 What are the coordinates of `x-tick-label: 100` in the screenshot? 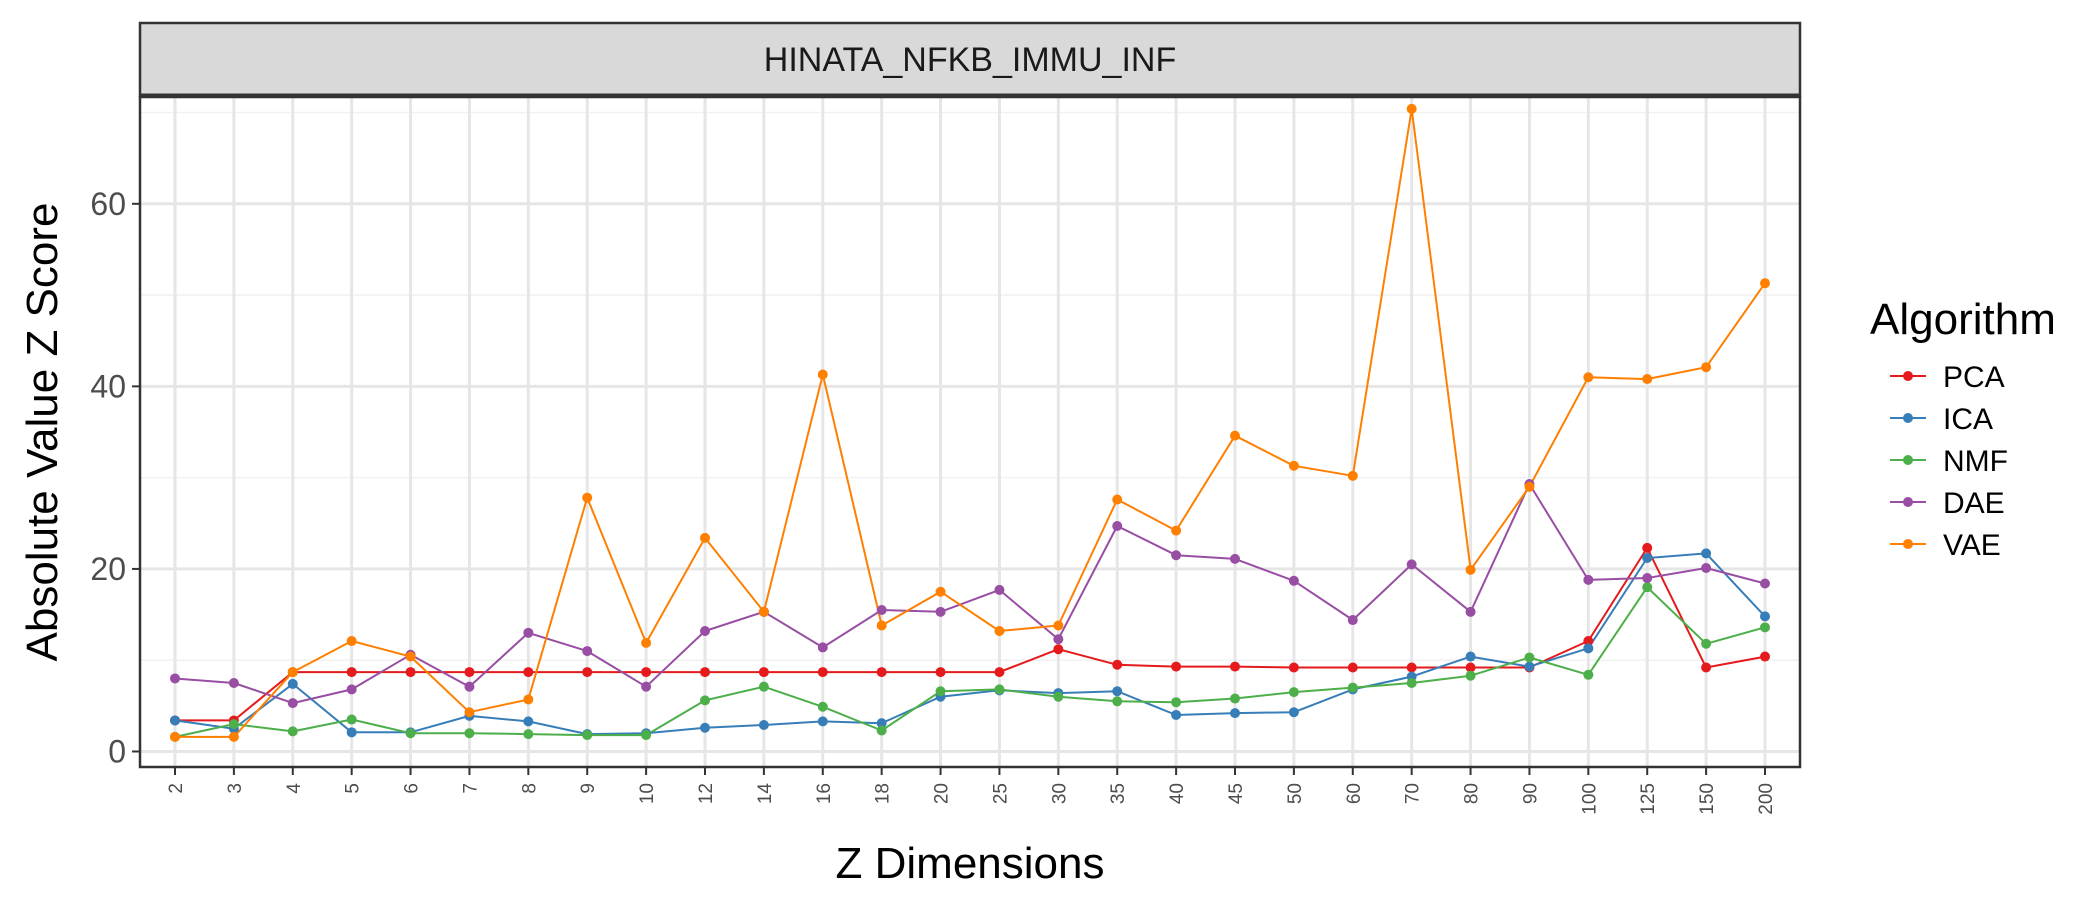 It's located at (1589, 799).